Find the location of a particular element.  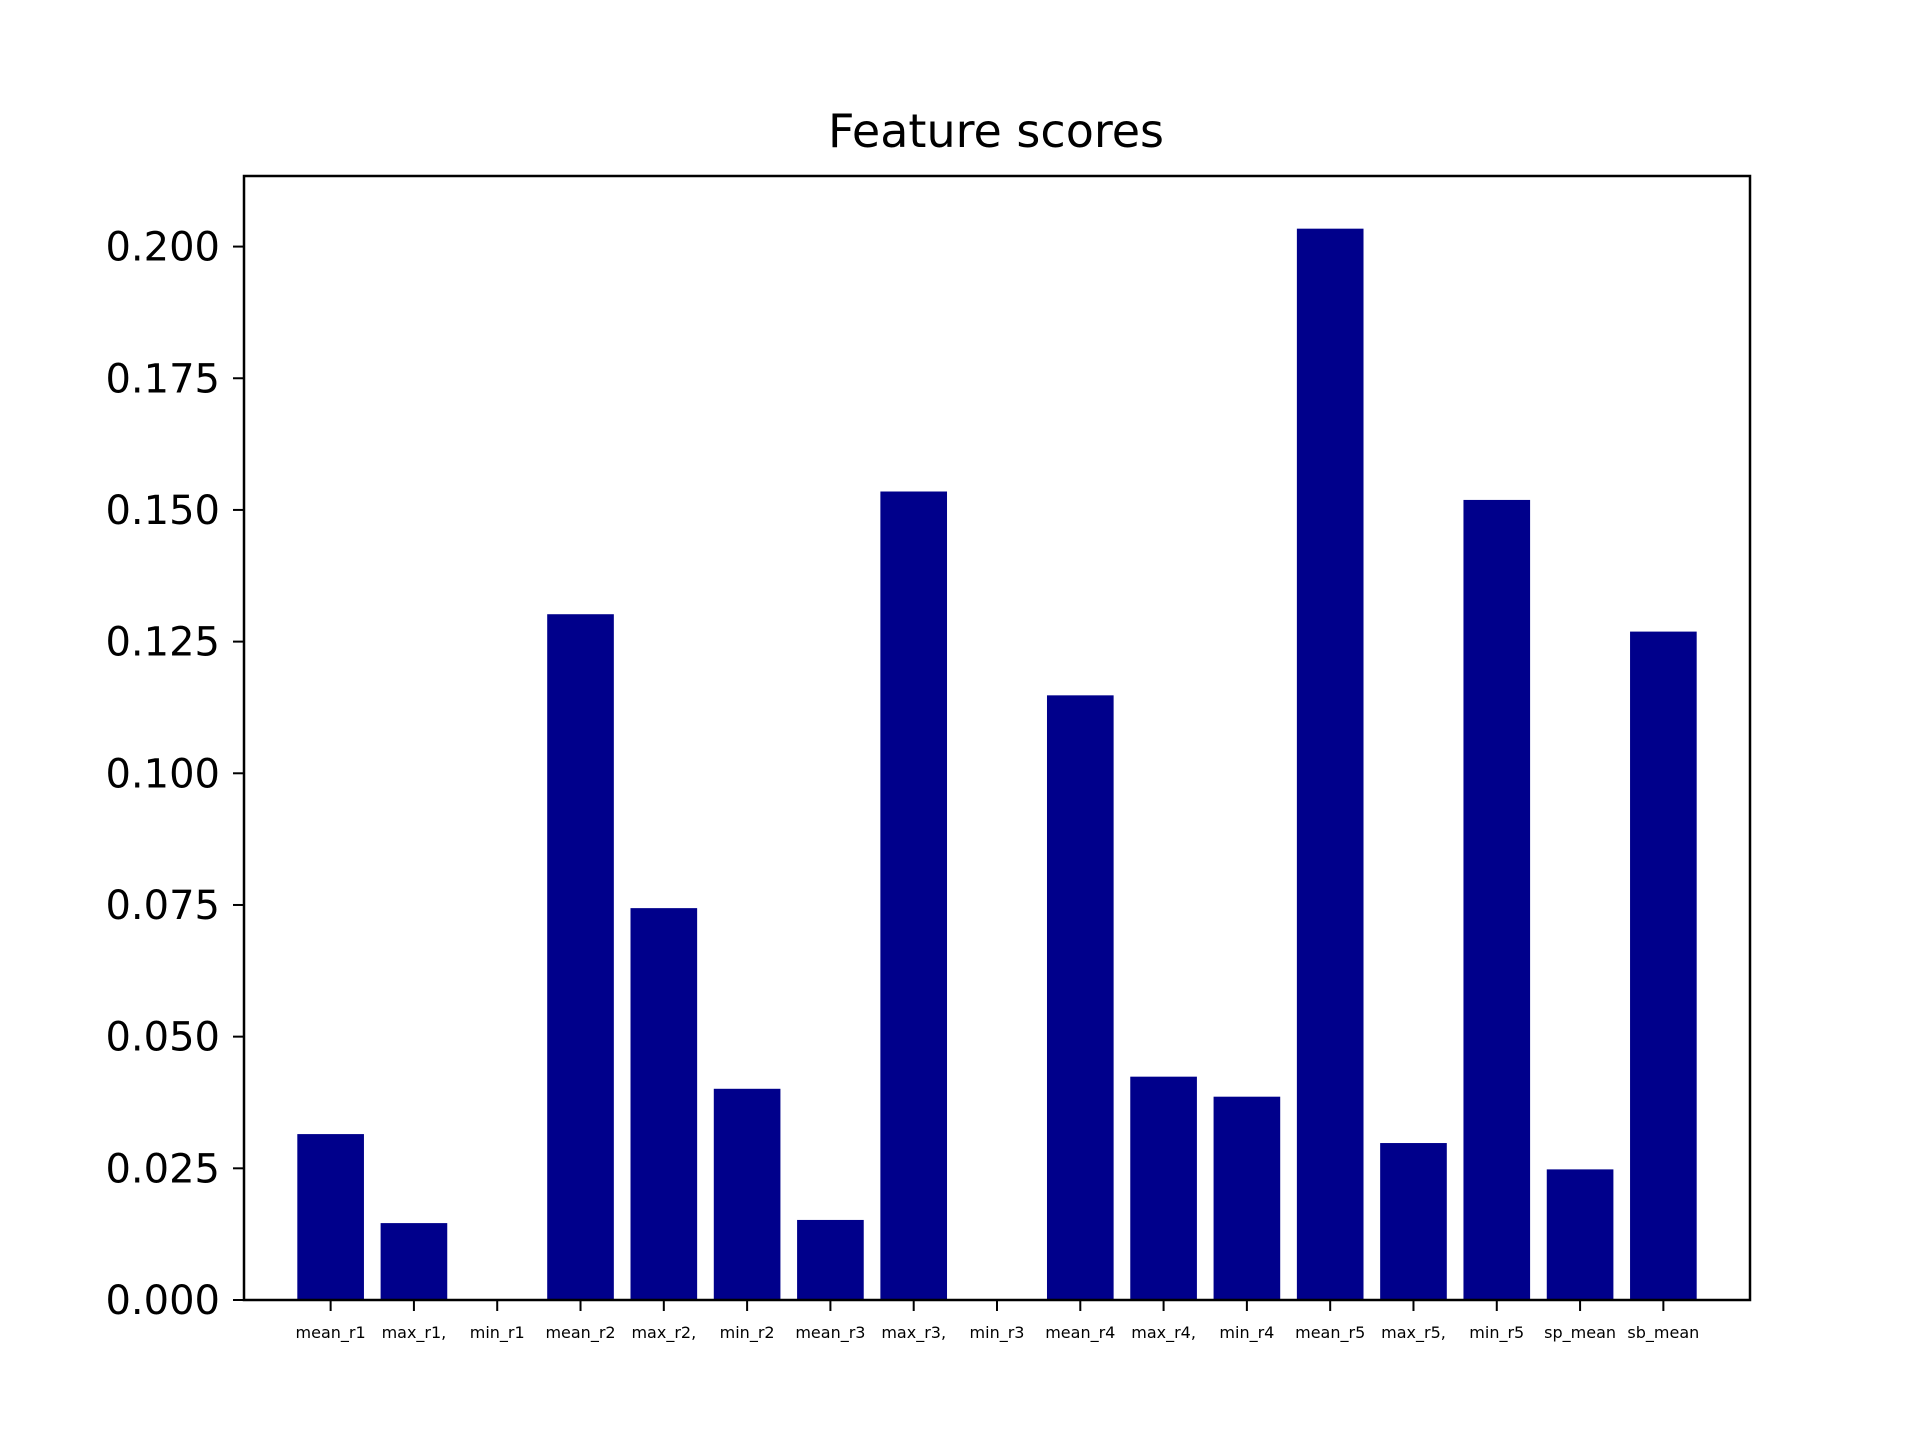

bar-mean_r4 is located at coordinates (1080, 997).